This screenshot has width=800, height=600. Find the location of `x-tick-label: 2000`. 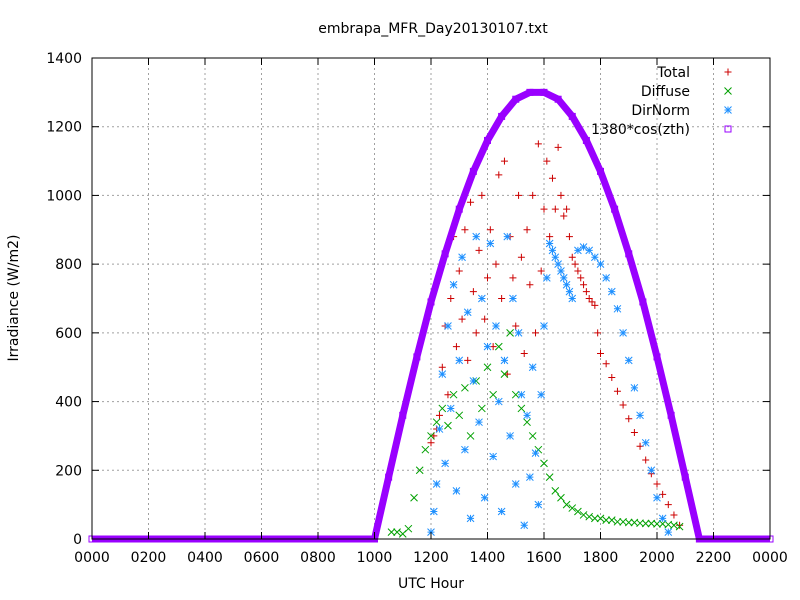

x-tick-label: 2000 is located at coordinates (657, 558).